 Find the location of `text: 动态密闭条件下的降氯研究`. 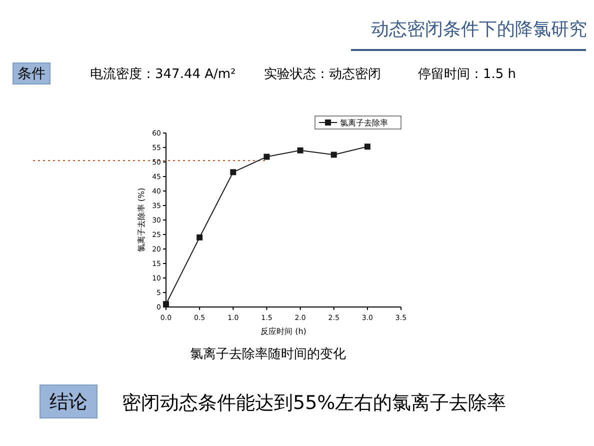

text: 动态密闭条件下的降氯研究 is located at coordinates (479, 29).